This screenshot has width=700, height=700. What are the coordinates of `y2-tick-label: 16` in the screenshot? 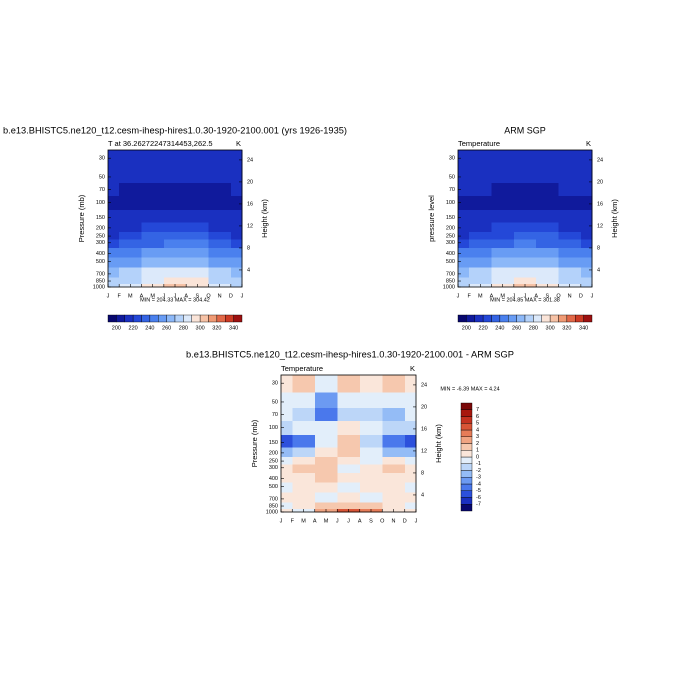 It's located at (424, 429).